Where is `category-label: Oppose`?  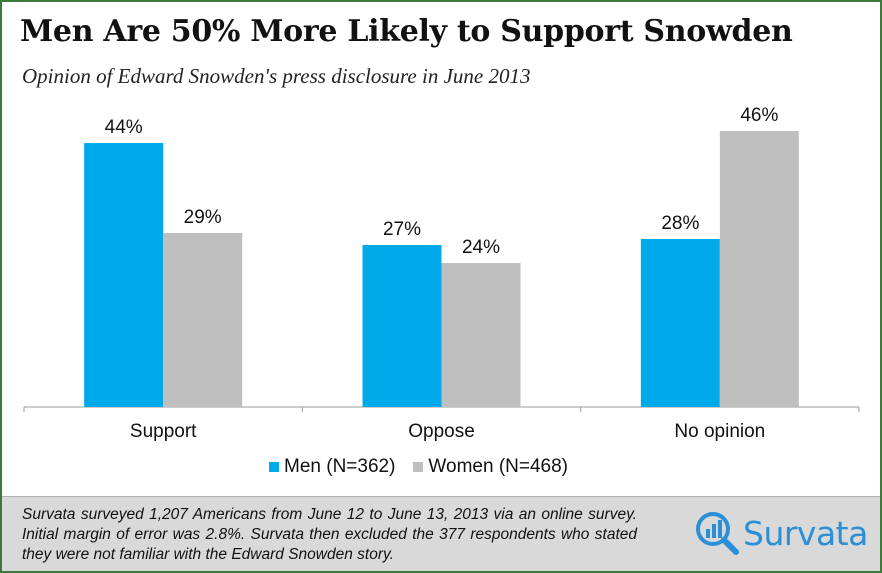 category-label: Oppose is located at coordinates (441, 431).